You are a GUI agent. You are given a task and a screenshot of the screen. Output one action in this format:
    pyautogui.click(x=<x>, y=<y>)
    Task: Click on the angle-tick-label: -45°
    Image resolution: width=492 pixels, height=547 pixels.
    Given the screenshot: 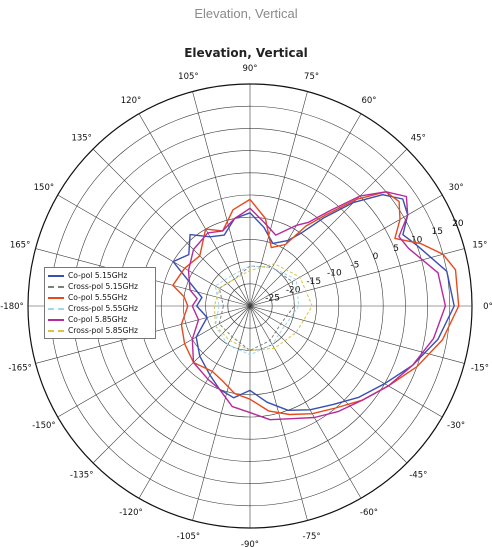 What is the action you would take?
    pyautogui.click(x=418, y=475)
    